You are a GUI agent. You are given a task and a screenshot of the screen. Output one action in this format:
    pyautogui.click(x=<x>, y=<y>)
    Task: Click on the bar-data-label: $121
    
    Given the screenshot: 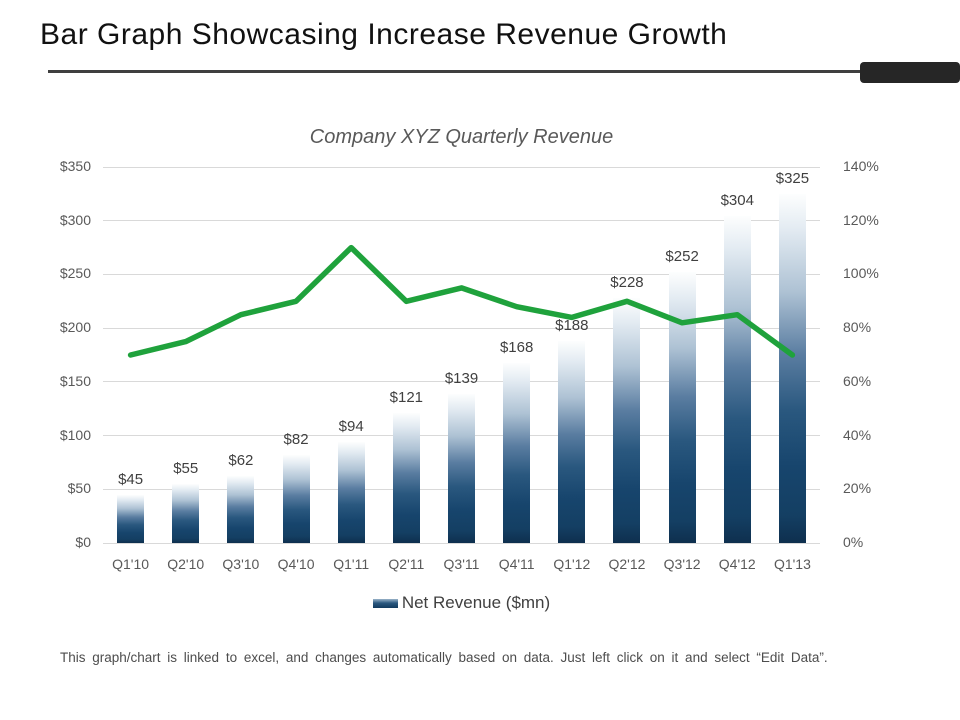 What is the action you would take?
    pyautogui.click(x=406, y=397)
    